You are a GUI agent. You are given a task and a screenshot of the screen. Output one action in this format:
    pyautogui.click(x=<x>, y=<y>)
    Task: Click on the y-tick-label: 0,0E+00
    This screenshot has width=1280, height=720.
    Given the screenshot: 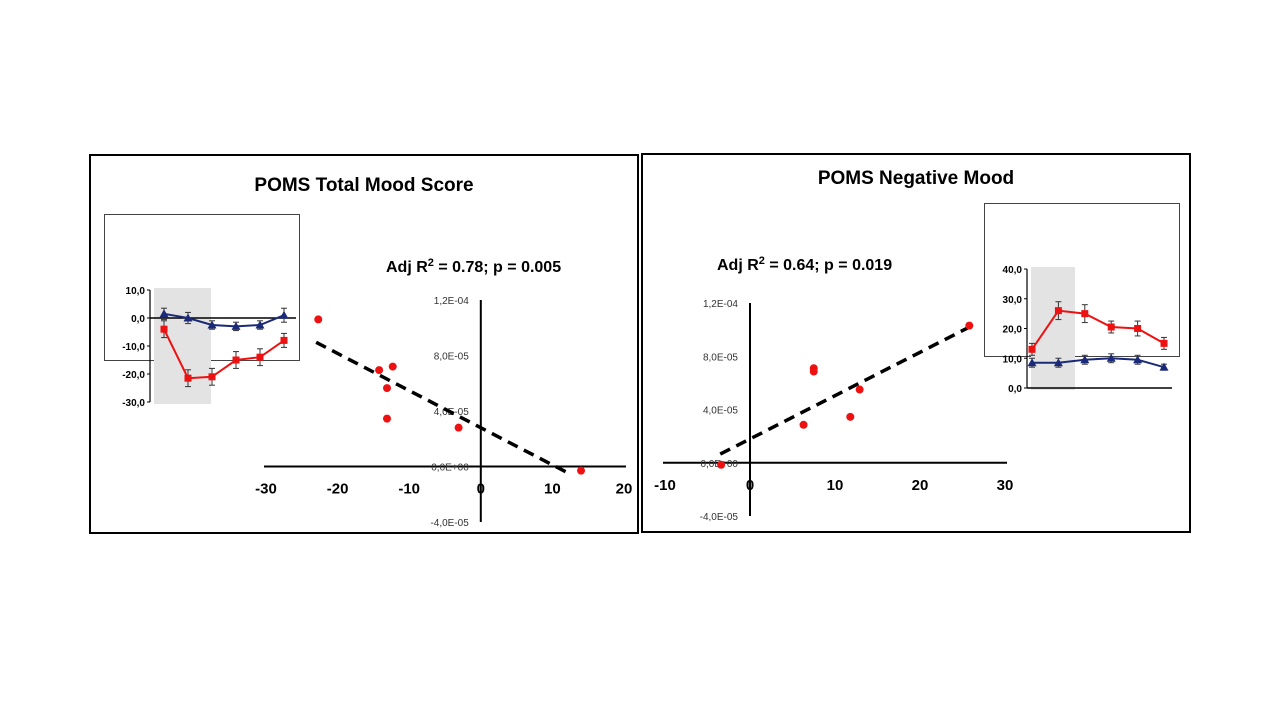 What is the action you would take?
    pyautogui.click(x=450, y=468)
    